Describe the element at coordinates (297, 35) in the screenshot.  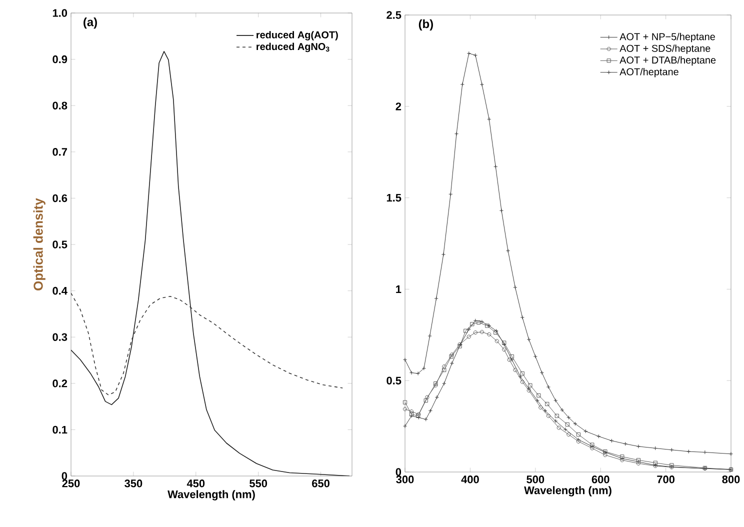
I see `legend-label: reduced Ag(AOT)` at that location.